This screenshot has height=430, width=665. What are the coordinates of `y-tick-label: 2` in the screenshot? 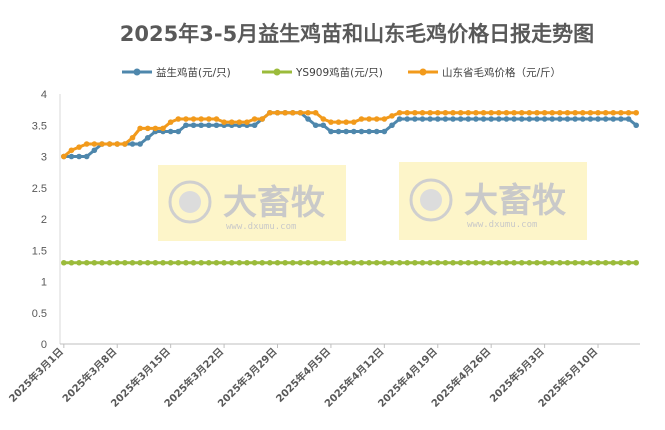 It's located at (44, 220).